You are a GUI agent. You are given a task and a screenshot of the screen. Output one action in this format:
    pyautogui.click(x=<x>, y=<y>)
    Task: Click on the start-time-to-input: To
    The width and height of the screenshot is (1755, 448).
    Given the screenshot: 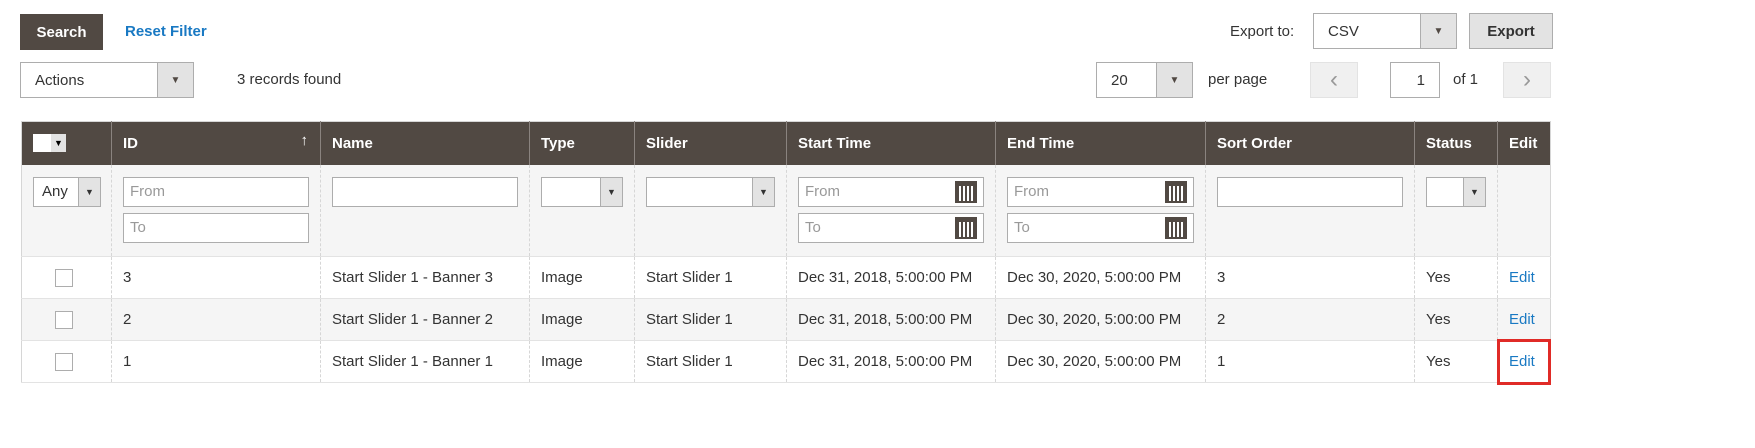 What is the action you would take?
    pyautogui.click(x=891, y=227)
    